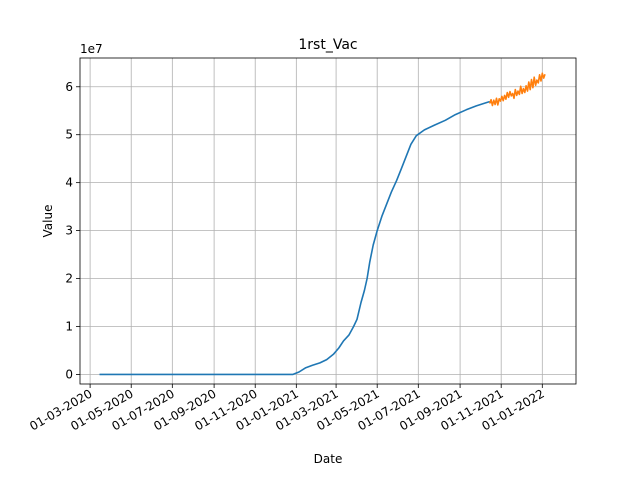  Describe the element at coordinates (69, 279) in the screenshot. I see `y-tick-label: 2` at that location.